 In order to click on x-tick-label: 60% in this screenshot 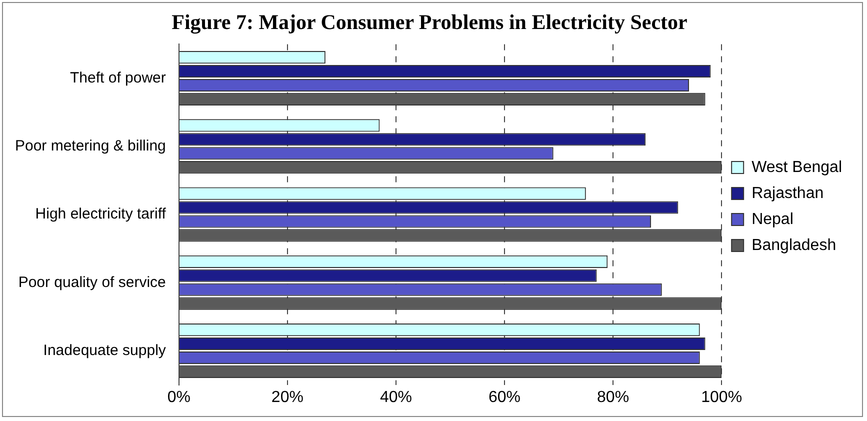, I will do `click(504, 397)`.